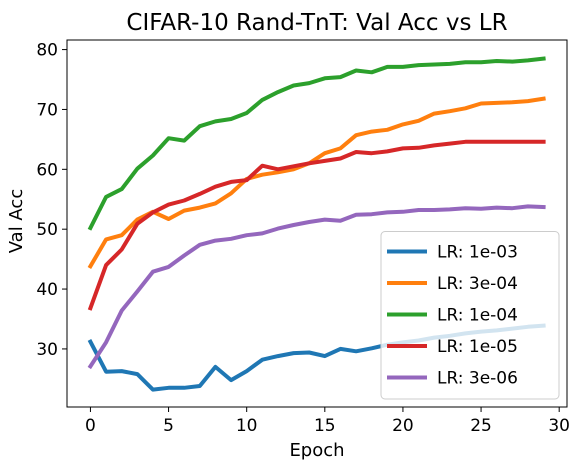  What do you see at coordinates (47, 110) in the screenshot?
I see `y-tick-label: 70` at bounding box center [47, 110].